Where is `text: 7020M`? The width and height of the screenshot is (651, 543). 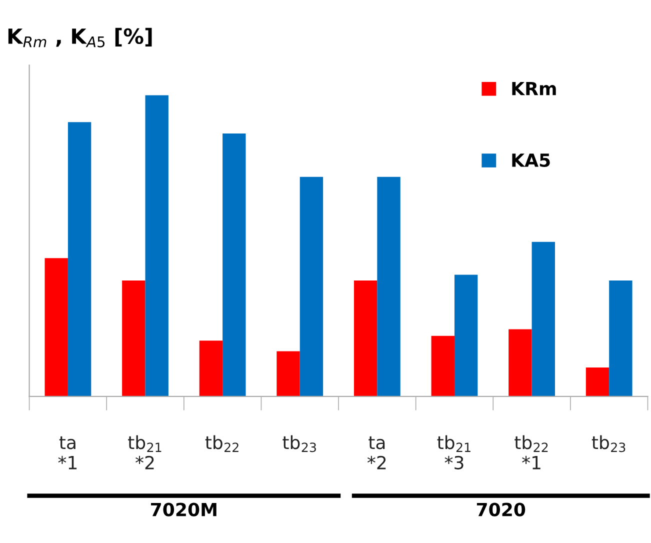 text: 7020M is located at coordinates (183, 509).